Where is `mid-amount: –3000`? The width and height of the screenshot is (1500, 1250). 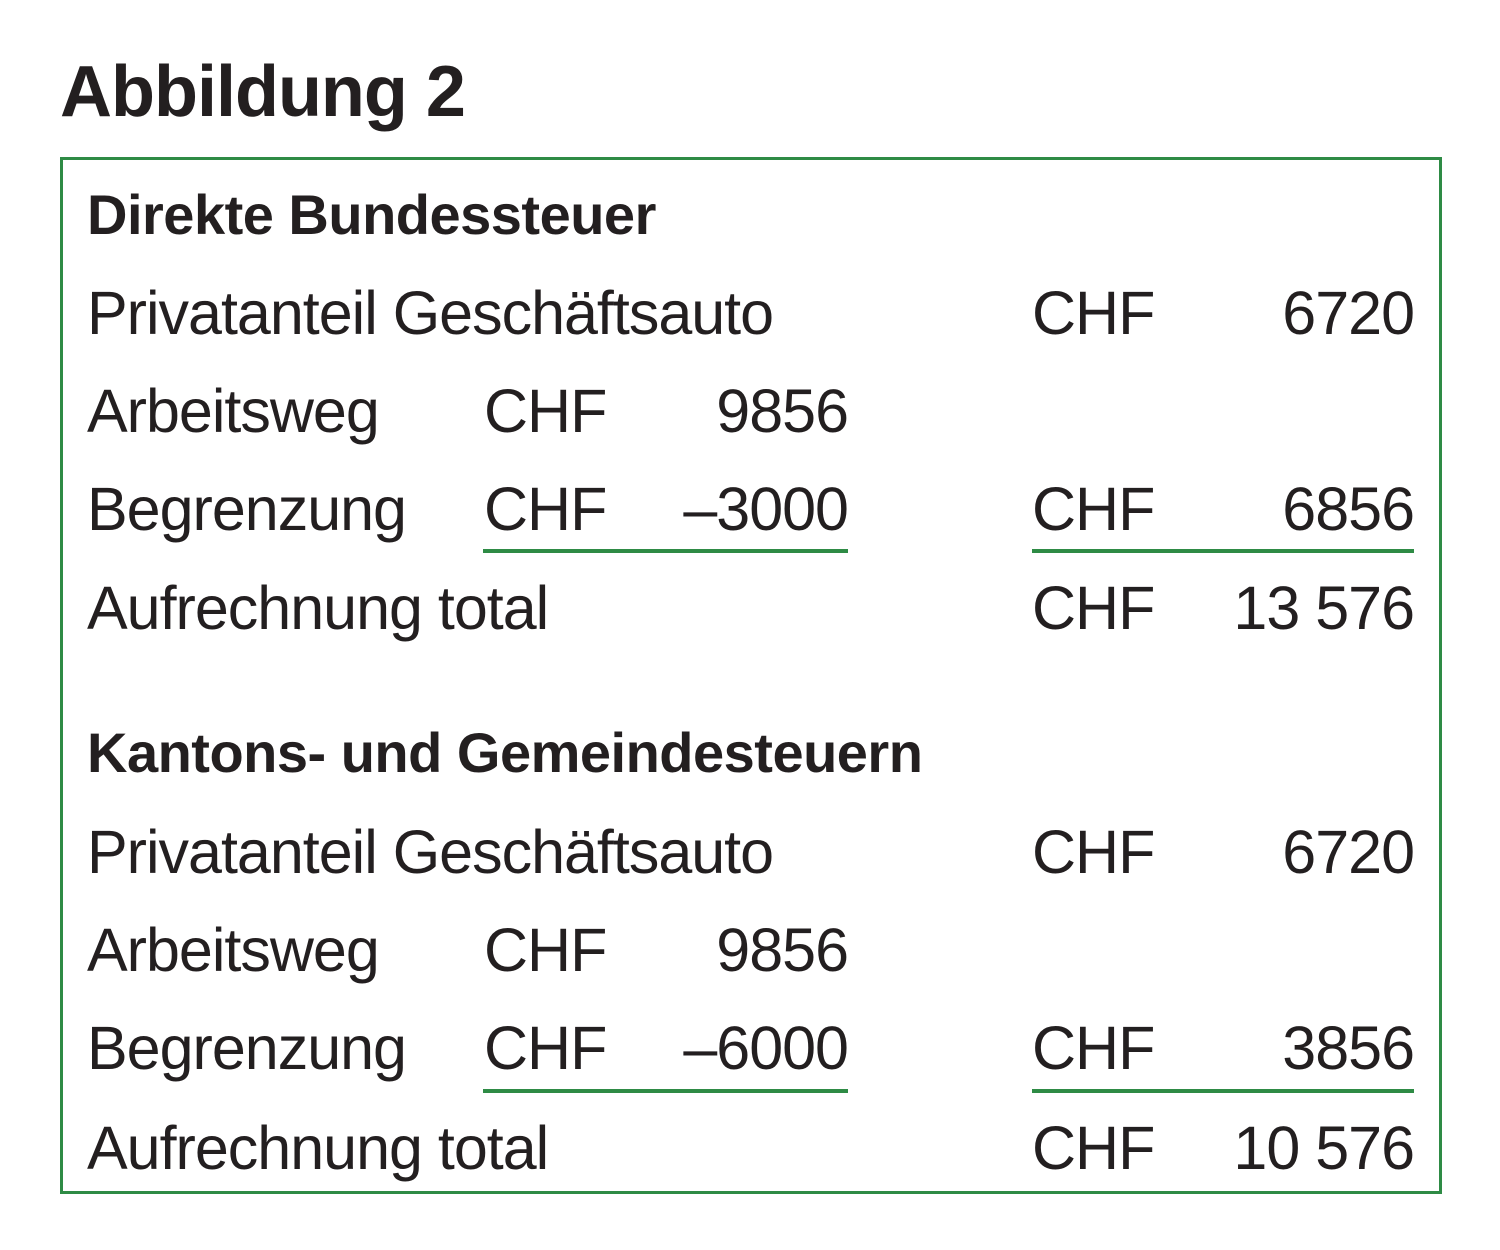
mid-amount: –3000 is located at coordinates (766, 509).